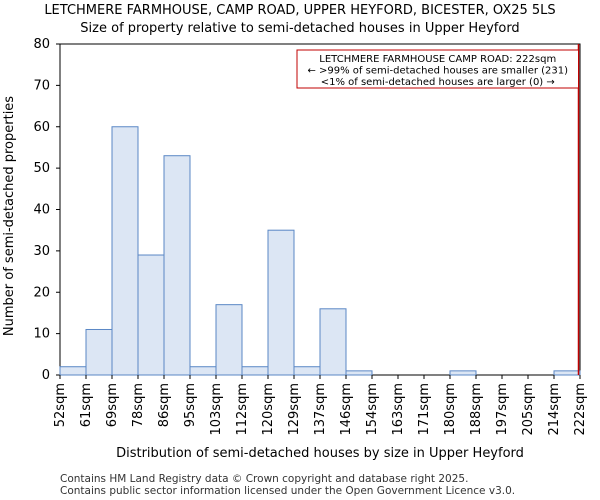 The width and height of the screenshot is (600, 500). Describe the element at coordinates (437, 59) in the screenshot. I see `annotation-line: LETCHMERE FARMHOUSE CAMP ROAD: 222sqm` at that location.